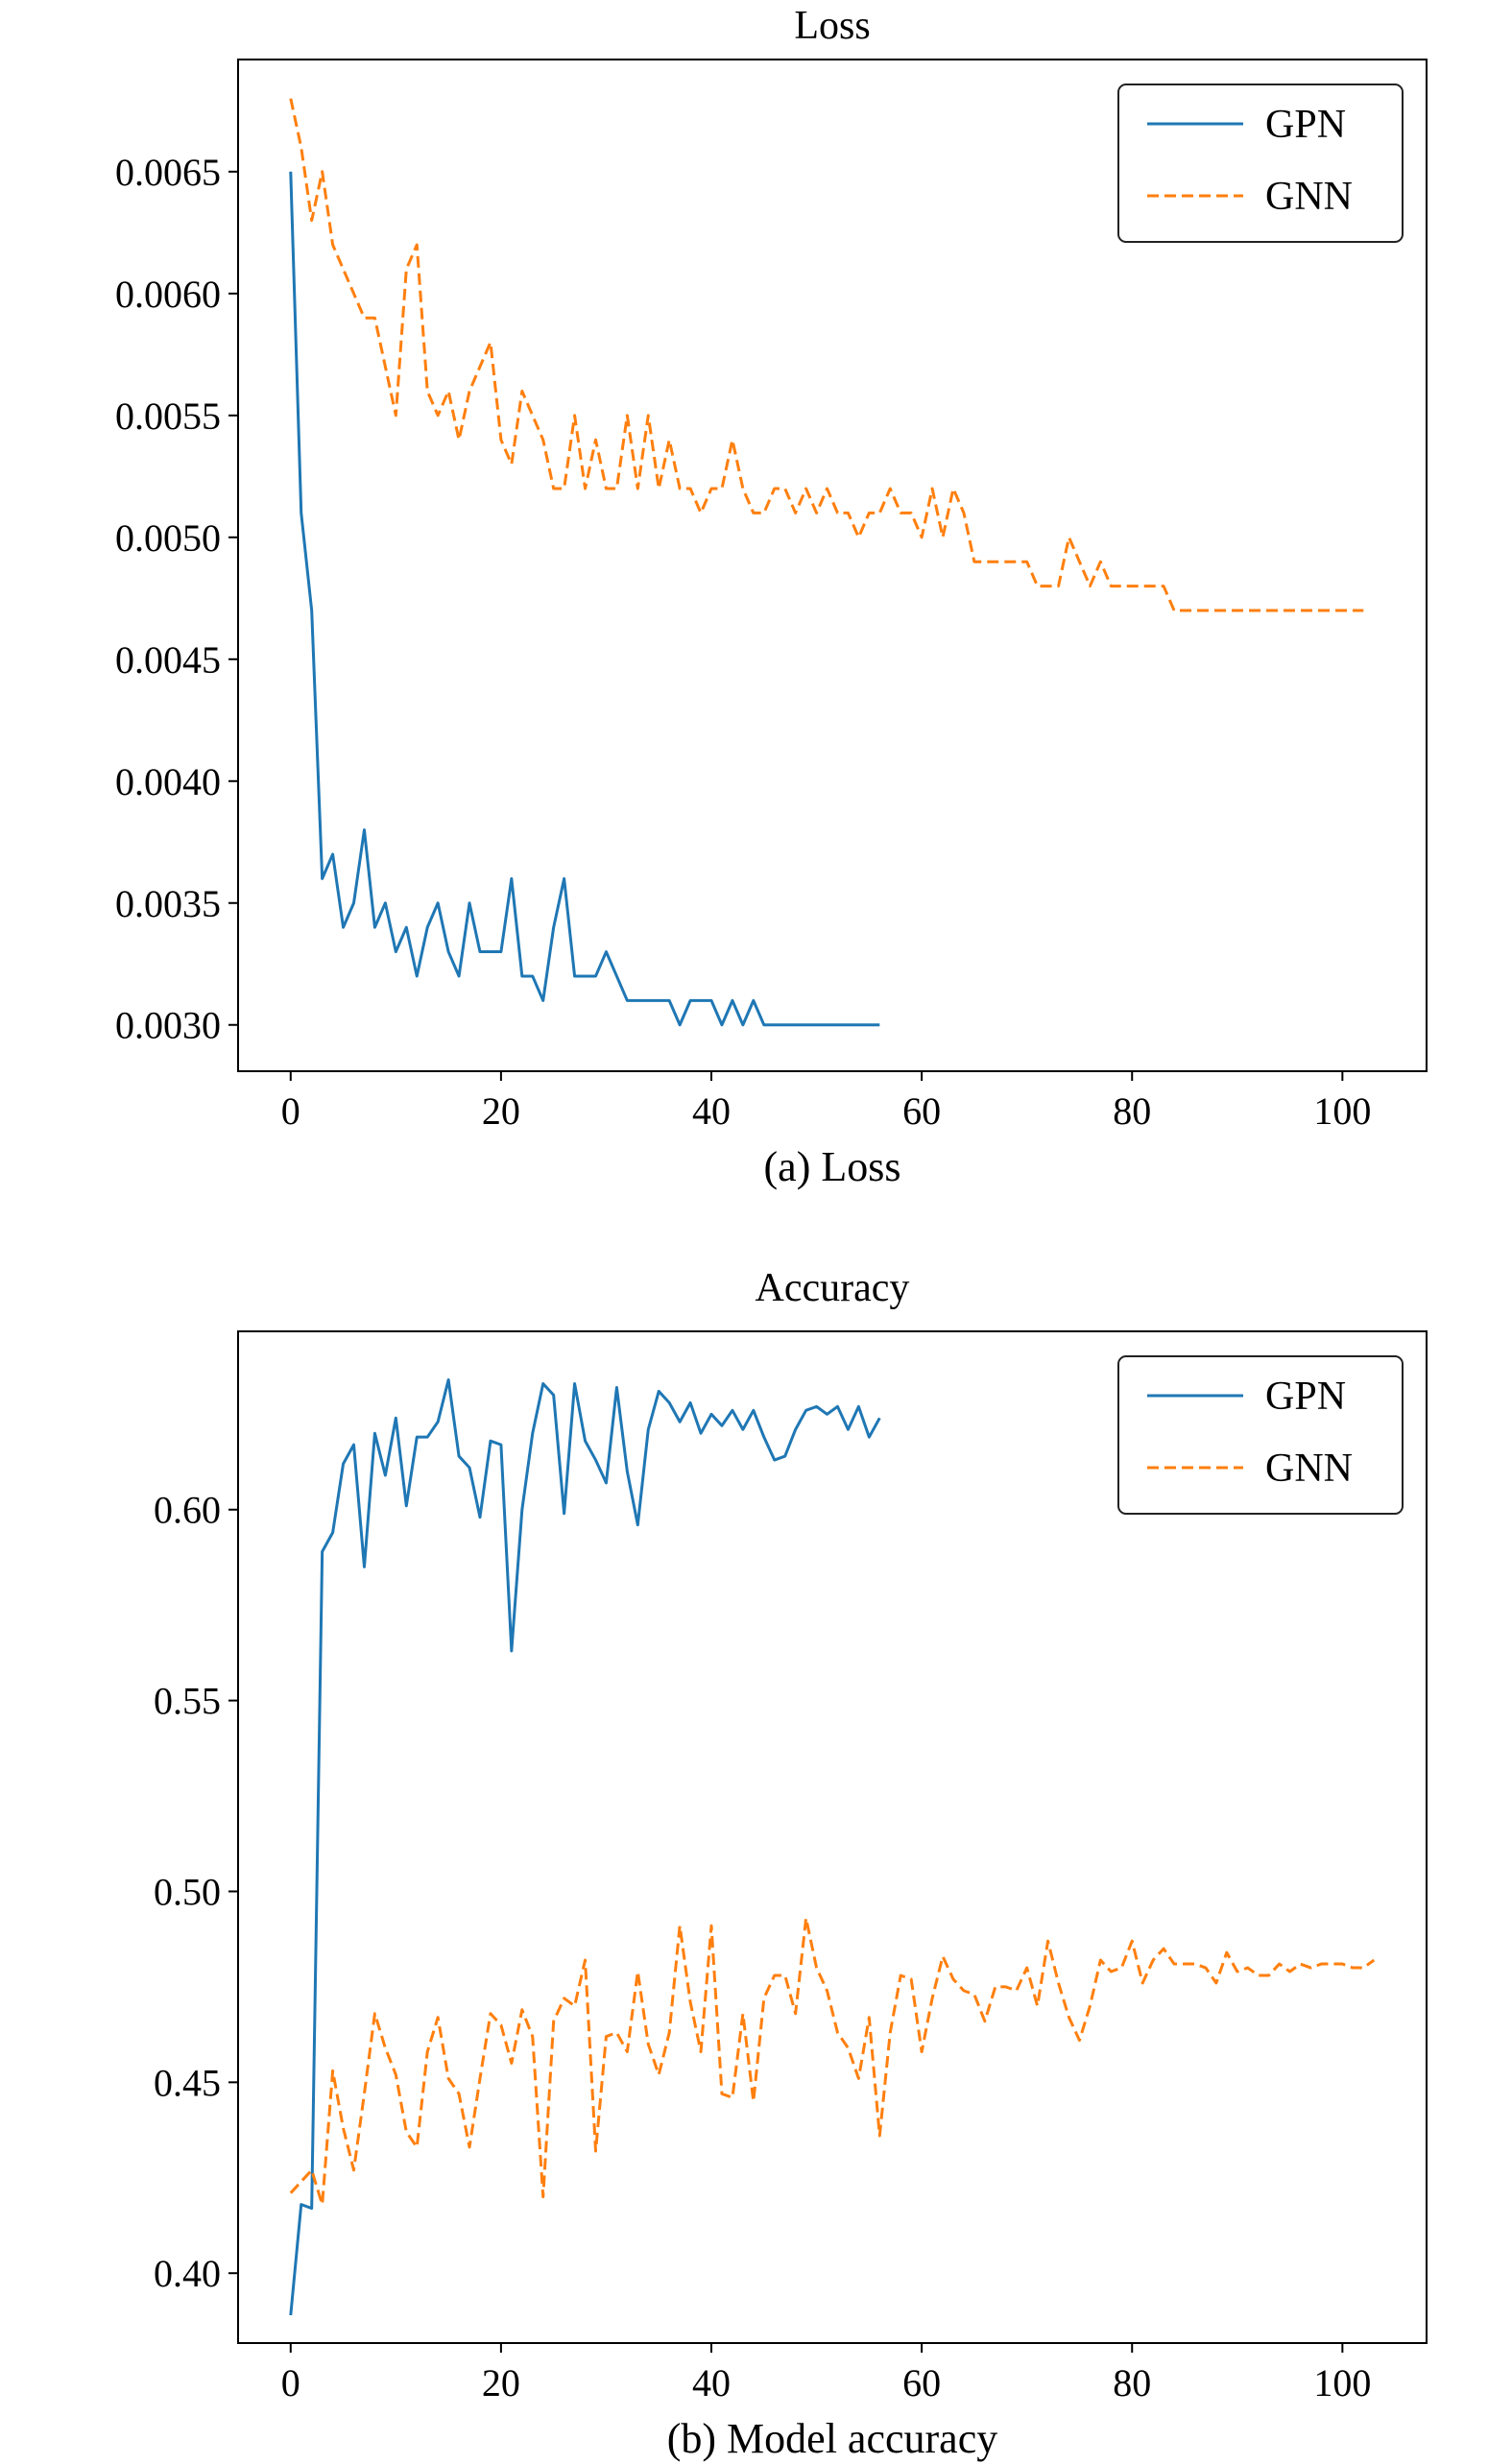 The height and width of the screenshot is (2464, 1512). Describe the element at coordinates (921, 1111) in the screenshot. I see `loss-x-tick-label: 60` at that location.